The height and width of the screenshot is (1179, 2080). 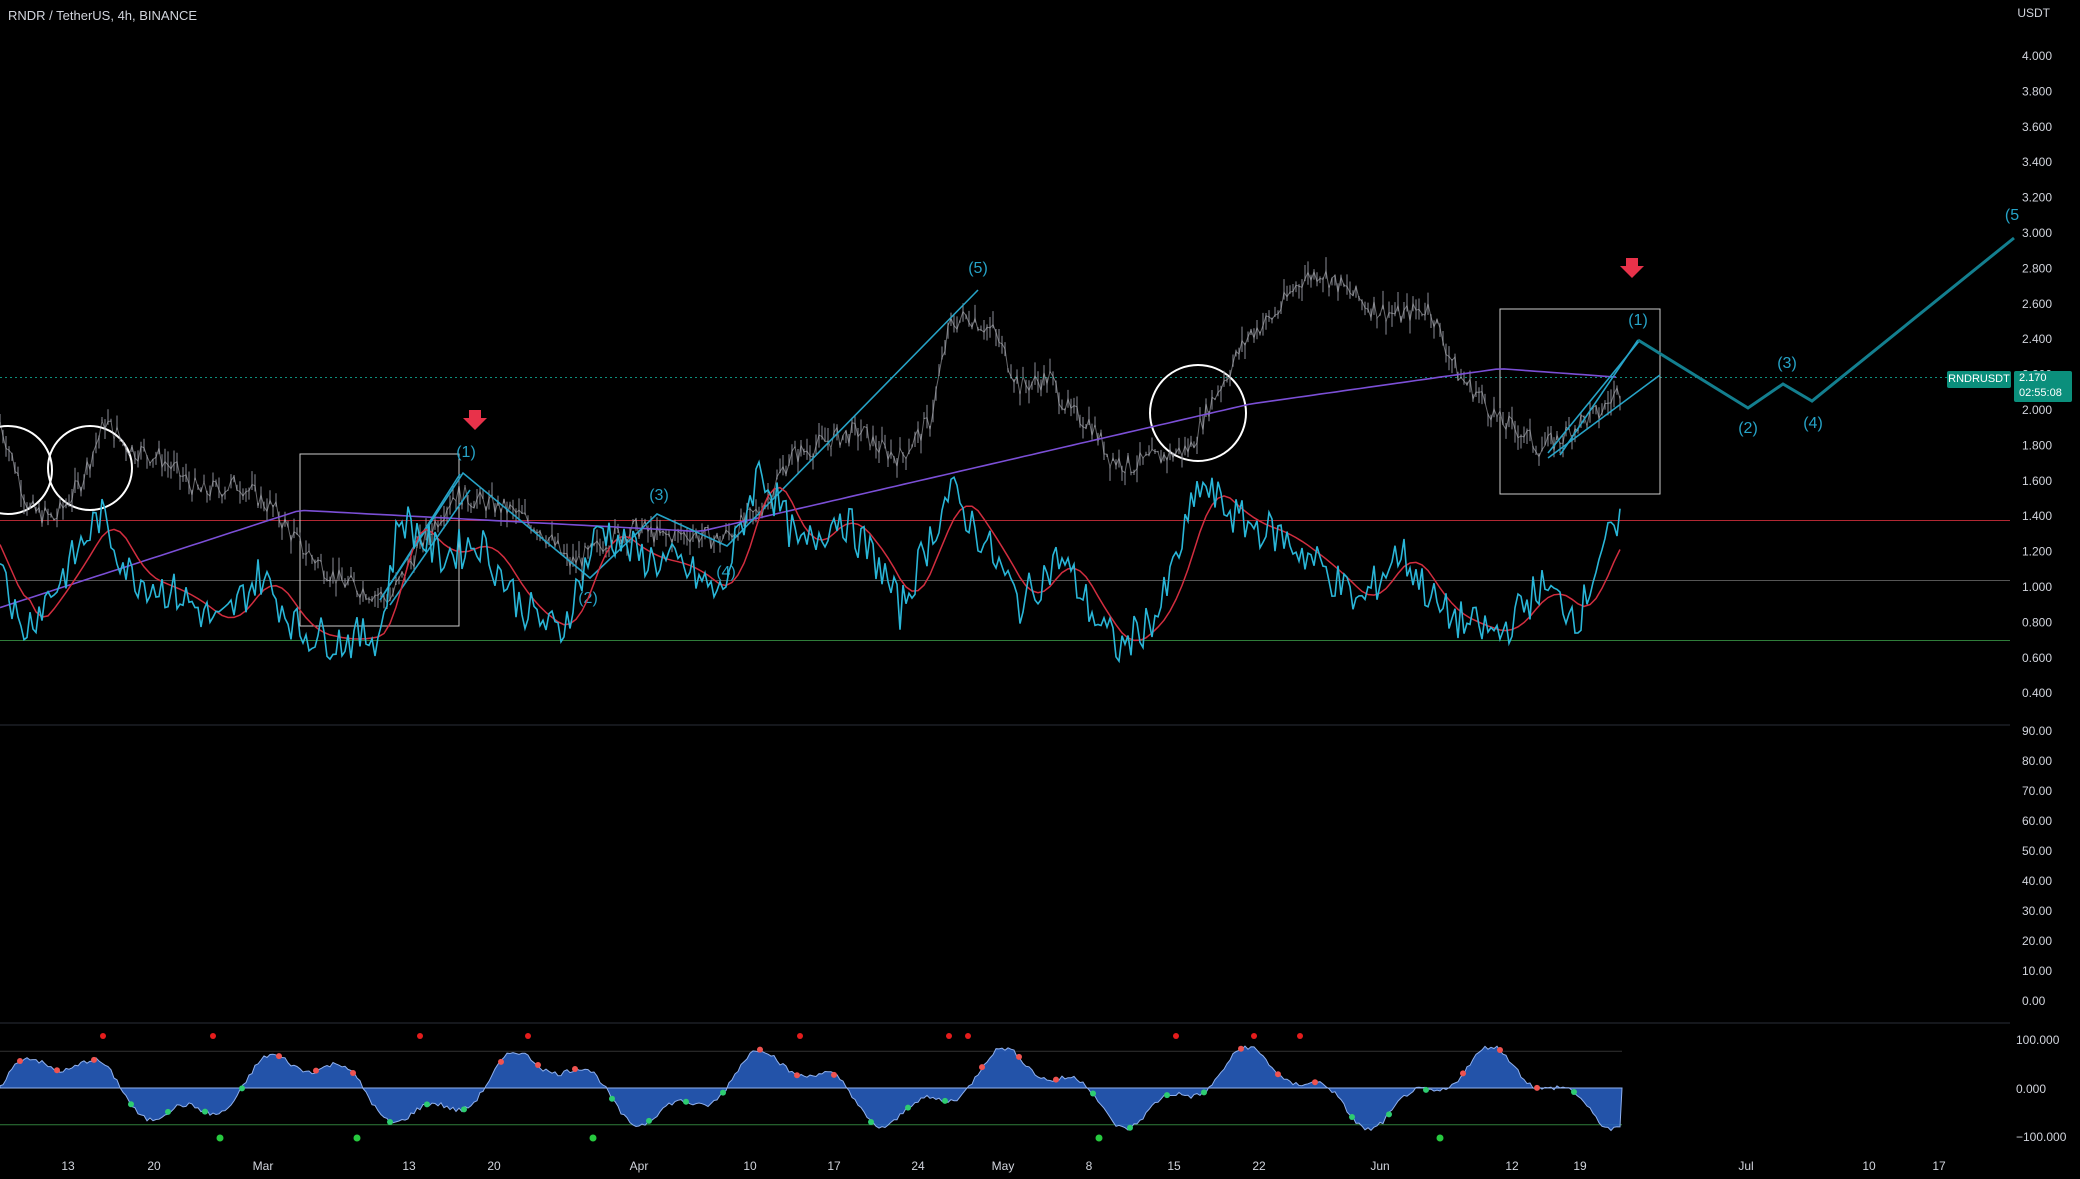 I want to click on time-tick-label: 24, so click(x=918, y=1166).